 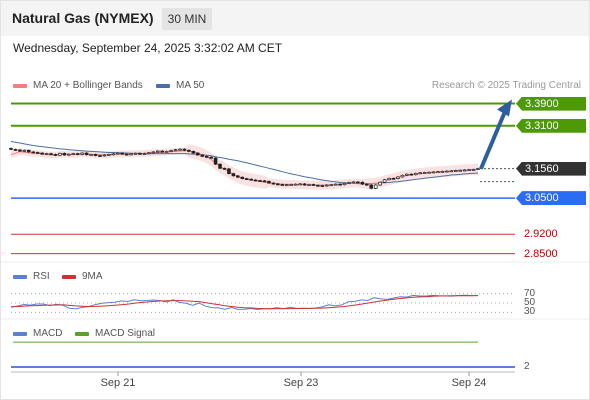 I want to click on target-arrow-head, so click(x=504, y=108).